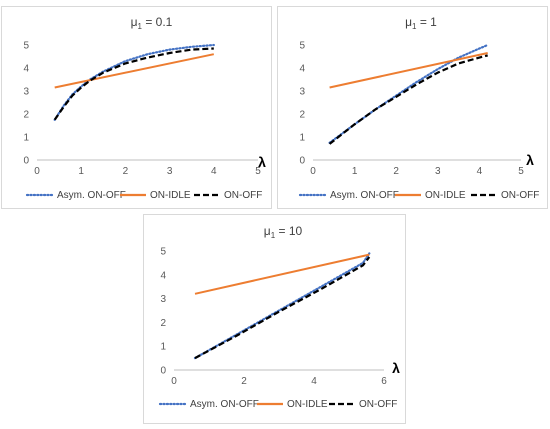 This screenshot has height=429, width=550. I want to click on x-tick-label: 6, so click(384, 381).